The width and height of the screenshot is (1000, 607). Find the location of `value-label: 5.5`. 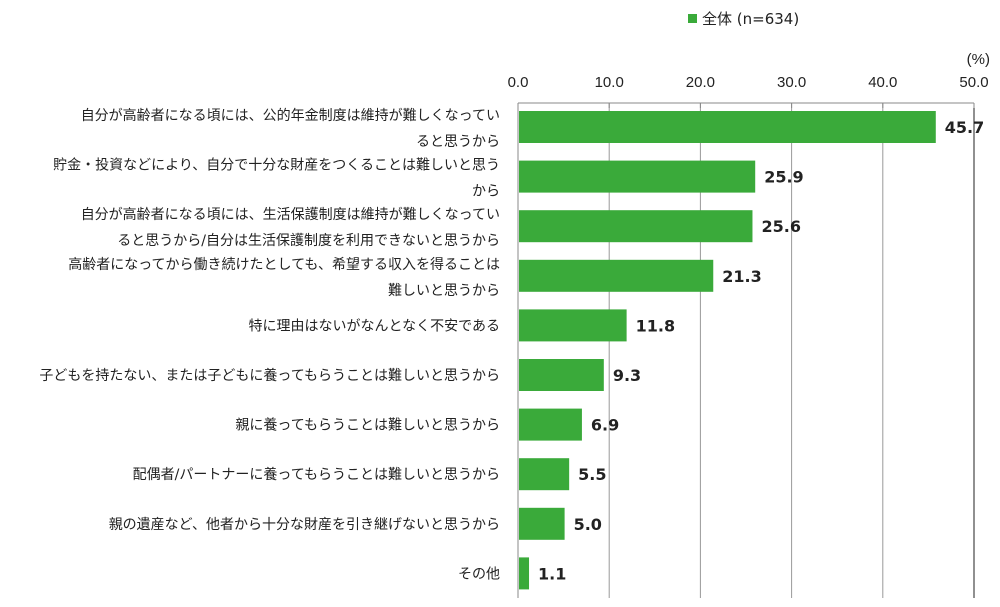

value-label: 5.5 is located at coordinates (592, 474).